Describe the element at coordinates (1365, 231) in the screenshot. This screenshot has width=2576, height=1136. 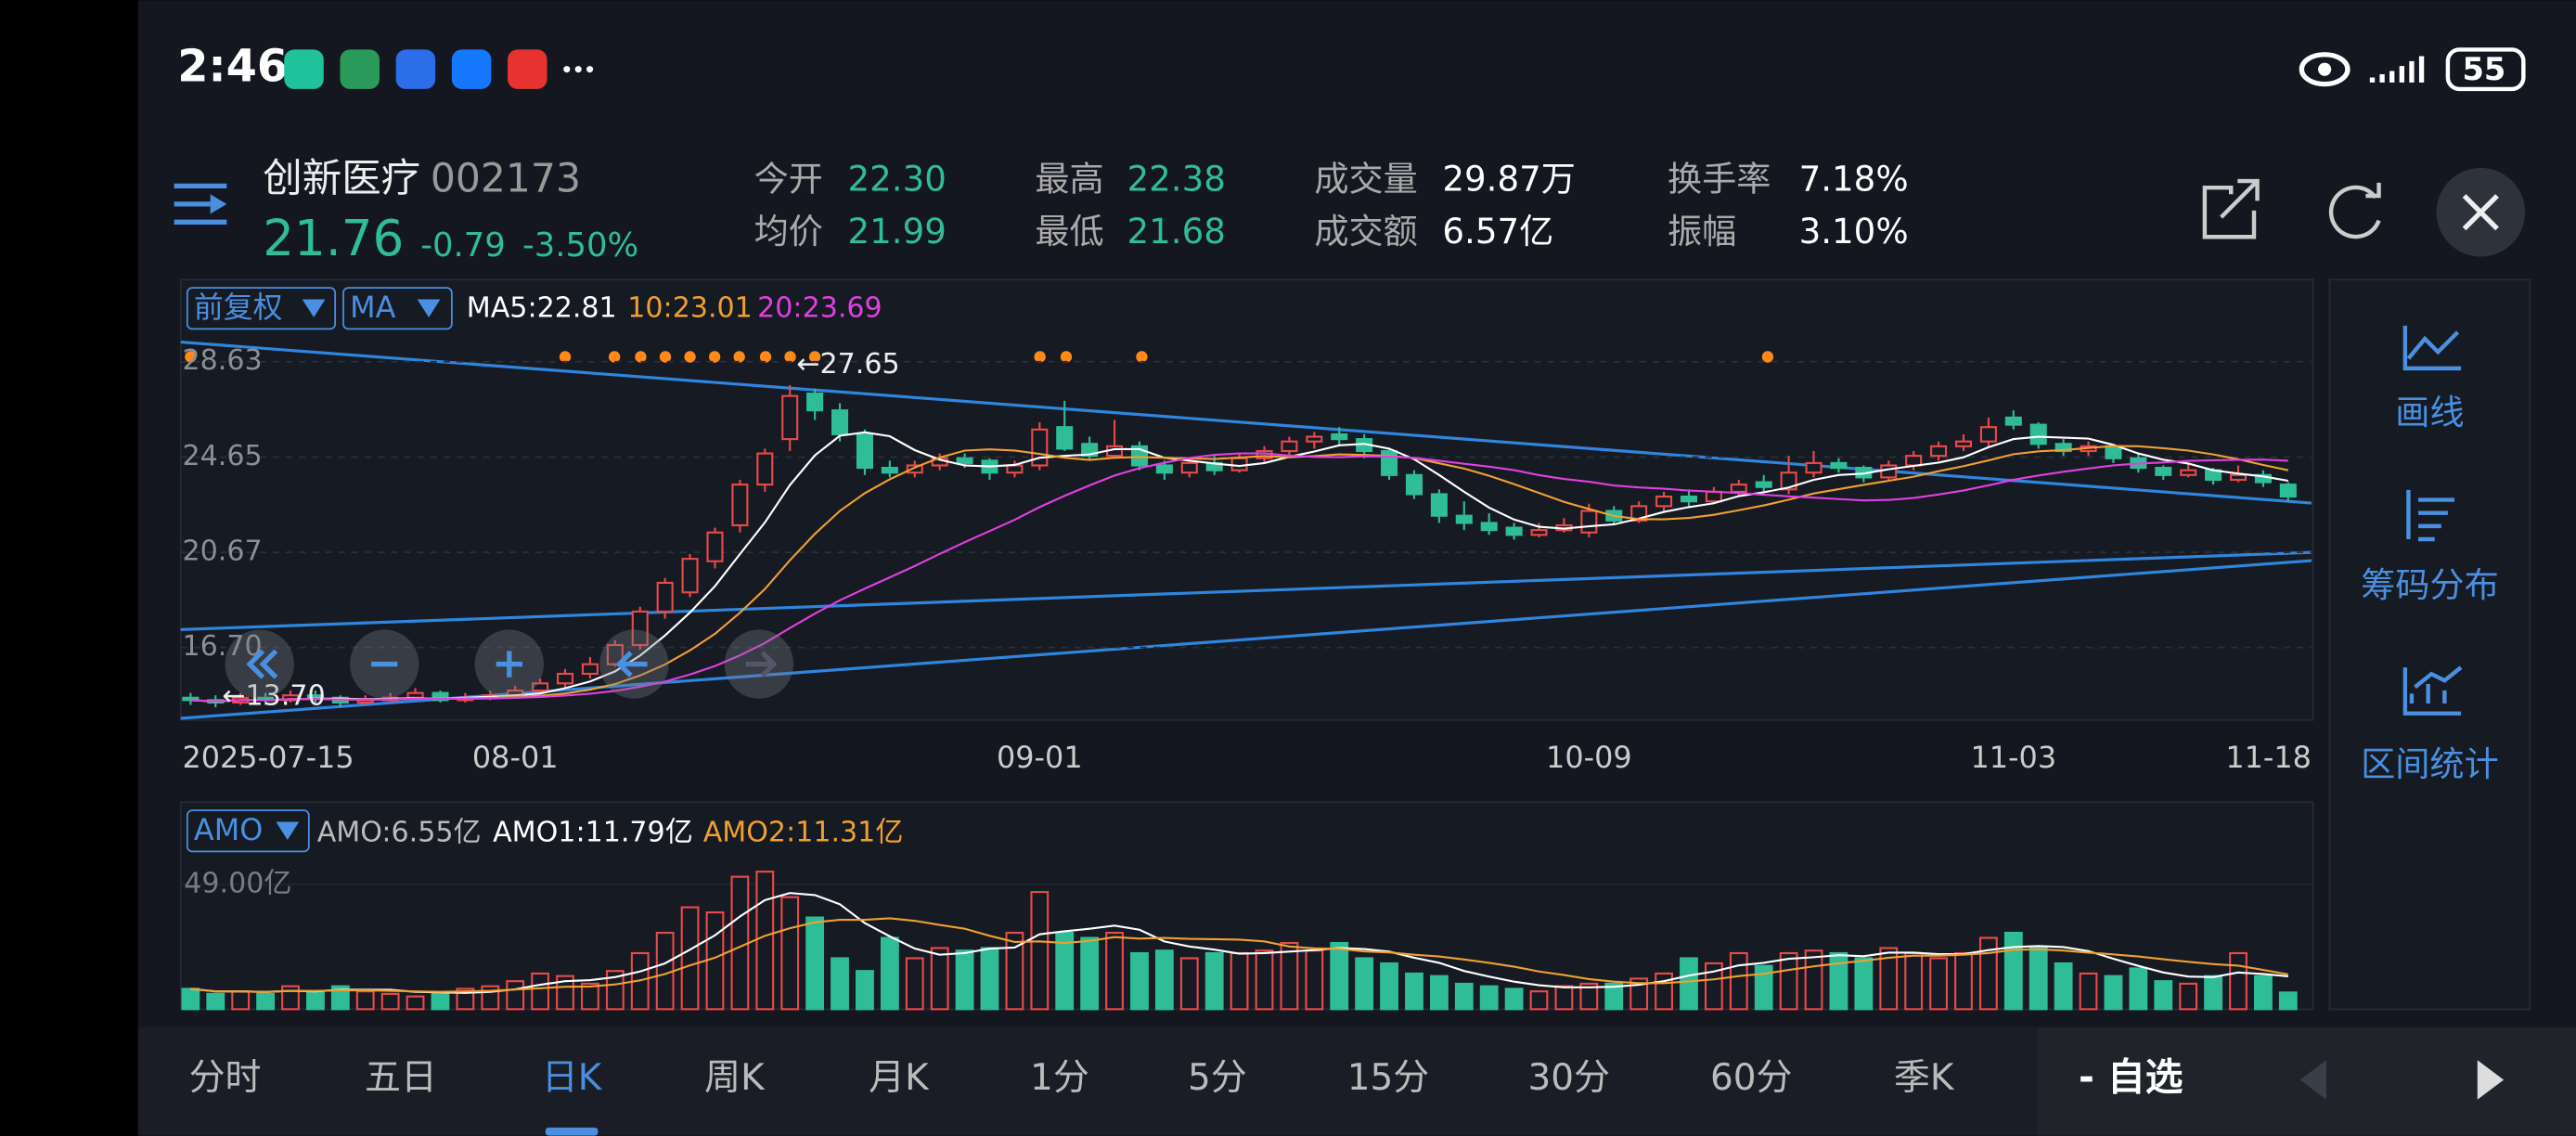
I see `stat-label: 成交额` at that location.